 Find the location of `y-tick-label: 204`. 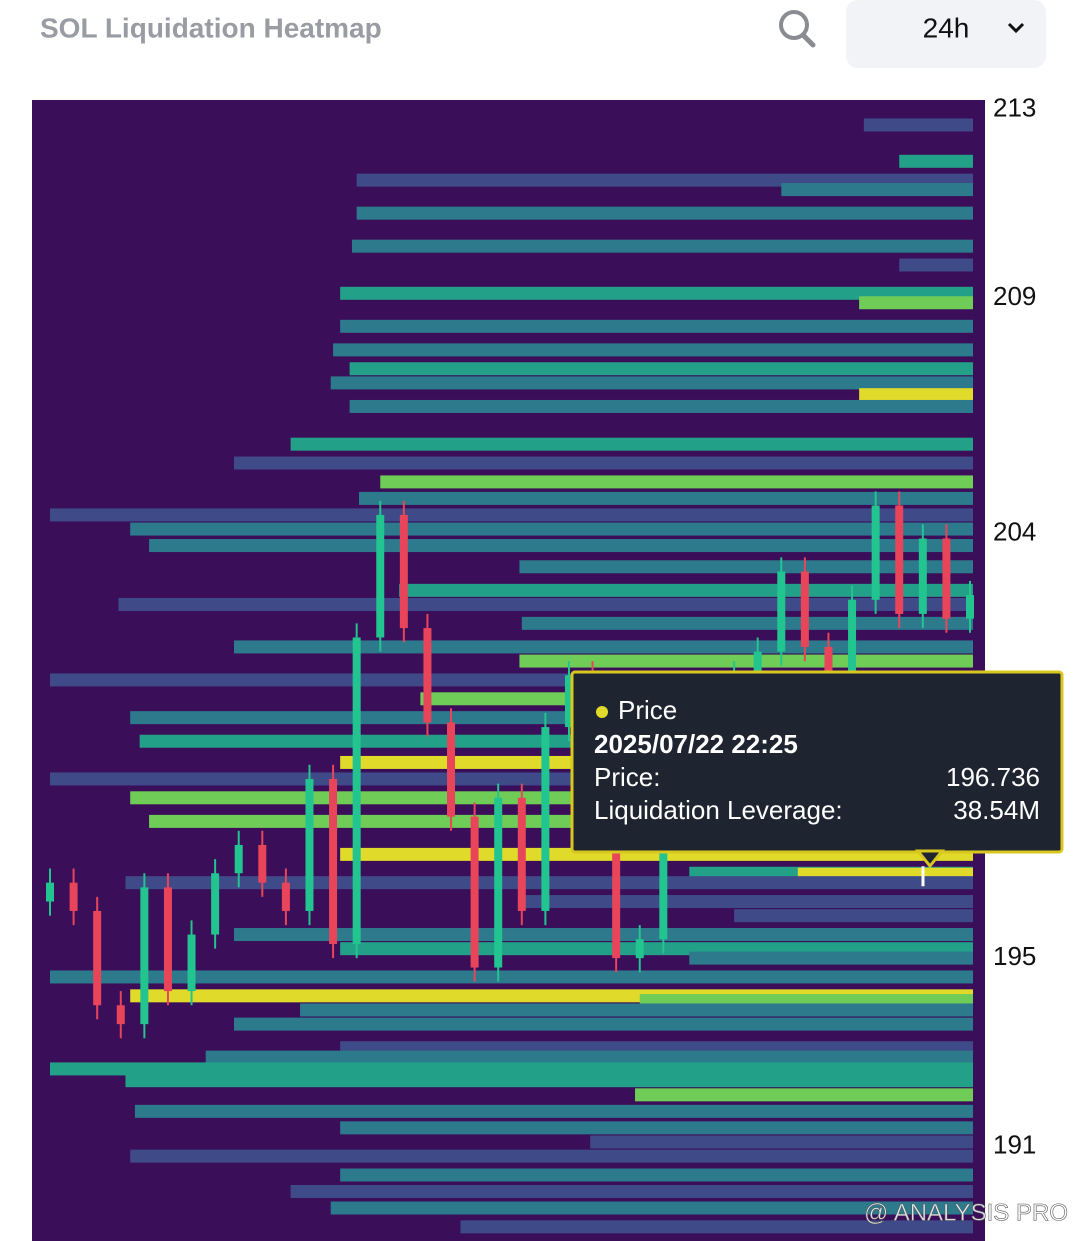

y-tick-label: 204 is located at coordinates (1014, 532).